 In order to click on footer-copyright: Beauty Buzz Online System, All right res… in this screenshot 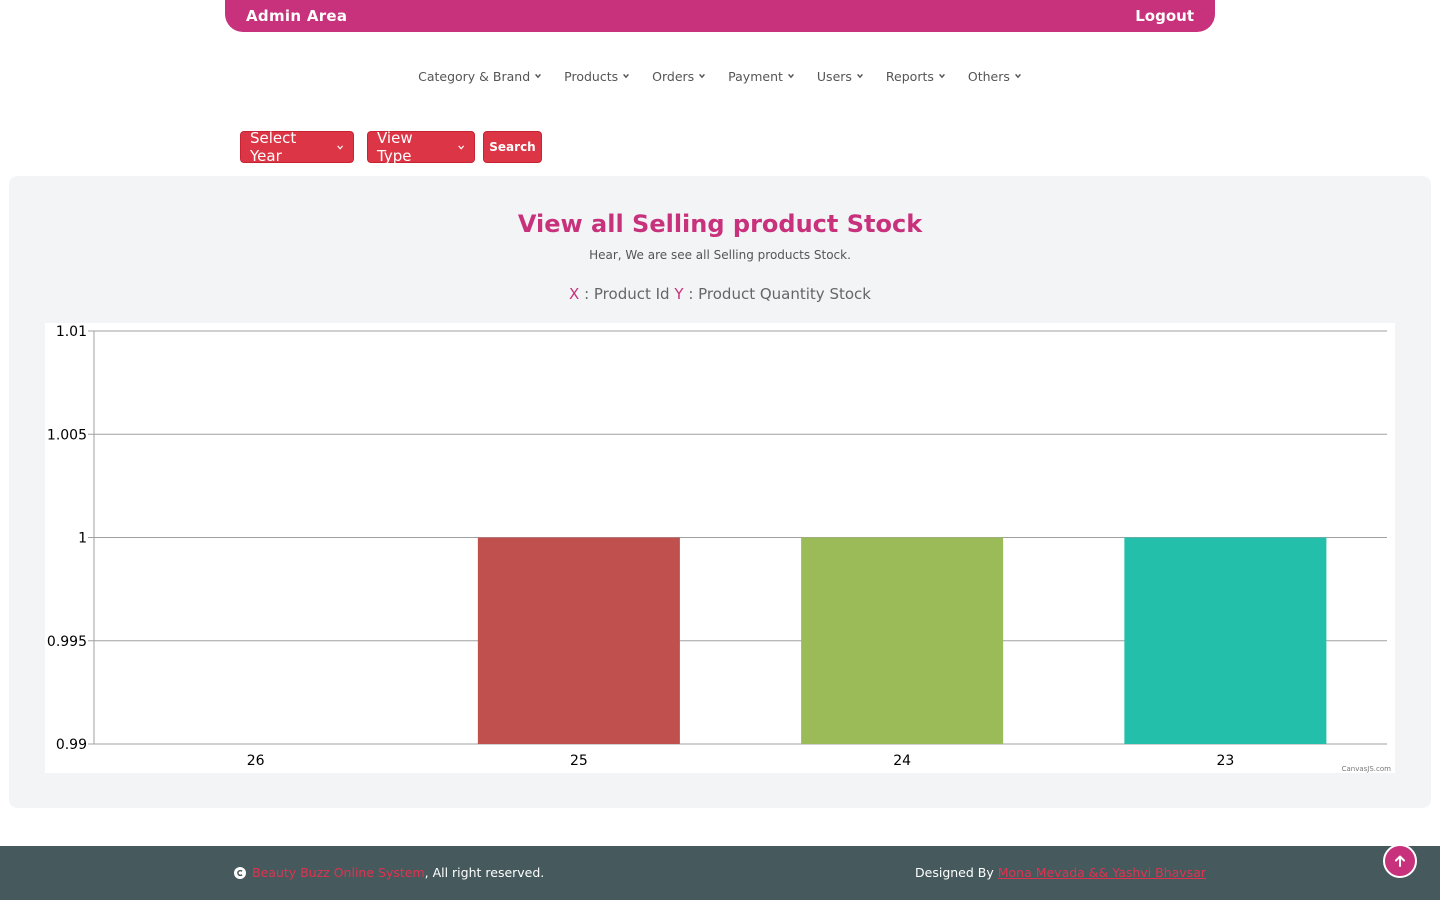, I will do `click(389, 872)`.